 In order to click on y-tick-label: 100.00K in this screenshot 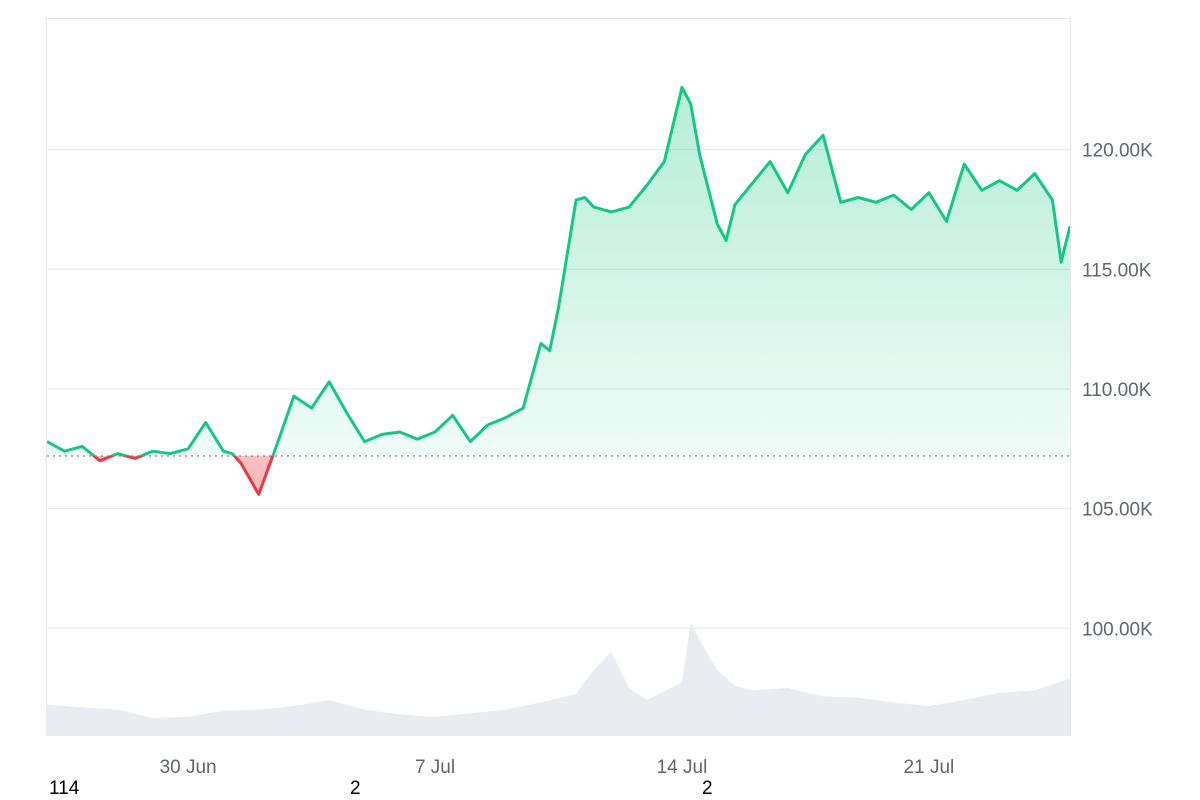, I will do `click(1117, 629)`.